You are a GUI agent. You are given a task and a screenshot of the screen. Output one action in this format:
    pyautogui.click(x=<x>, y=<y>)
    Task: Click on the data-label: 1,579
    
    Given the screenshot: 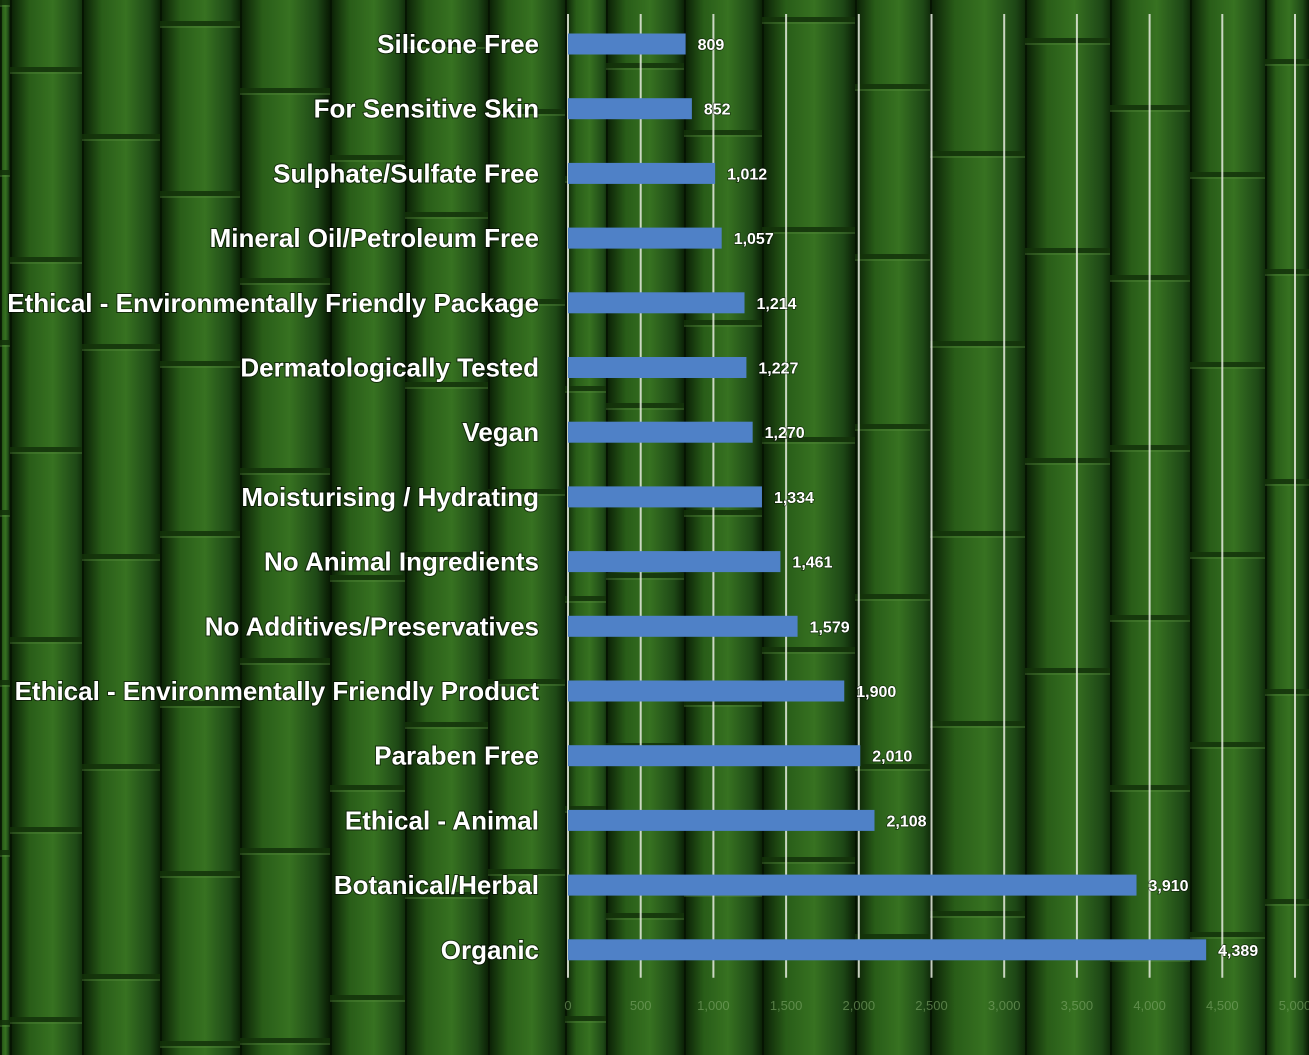 What is the action you would take?
    pyautogui.click(x=830, y=627)
    